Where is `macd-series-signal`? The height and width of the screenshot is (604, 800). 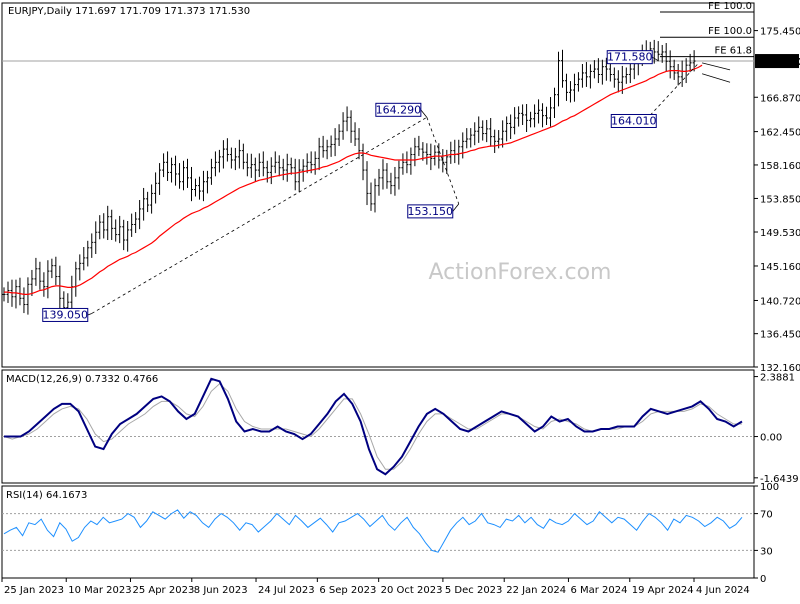 macd-series-signal is located at coordinates (372, 426).